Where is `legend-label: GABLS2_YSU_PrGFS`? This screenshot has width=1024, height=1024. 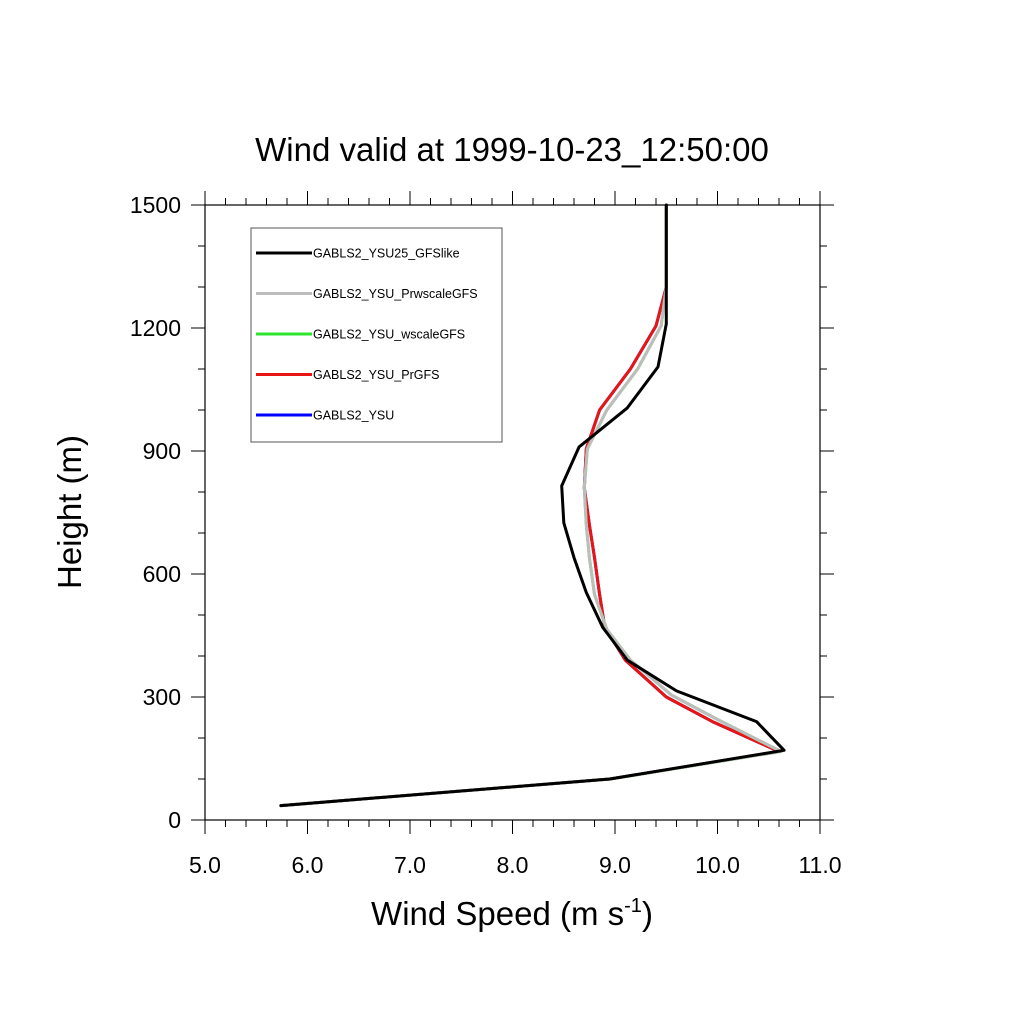 legend-label: GABLS2_YSU_PrGFS is located at coordinates (376, 375).